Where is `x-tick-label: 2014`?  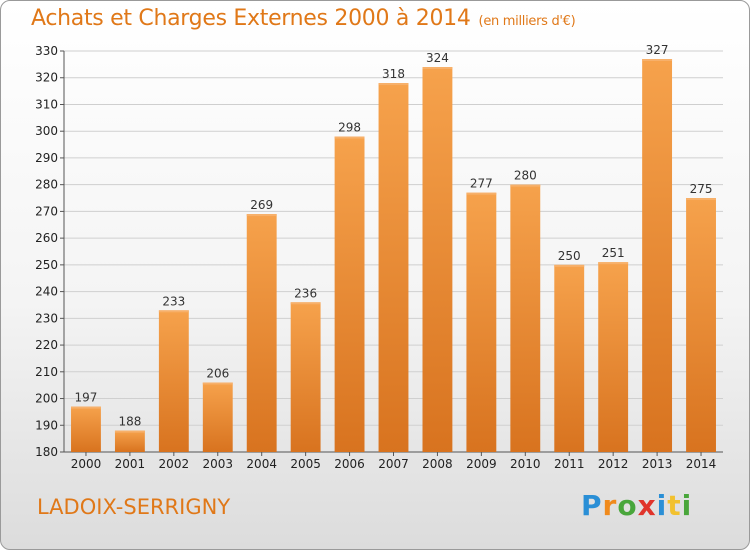 x-tick-label: 2014 is located at coordinates (701, 464).